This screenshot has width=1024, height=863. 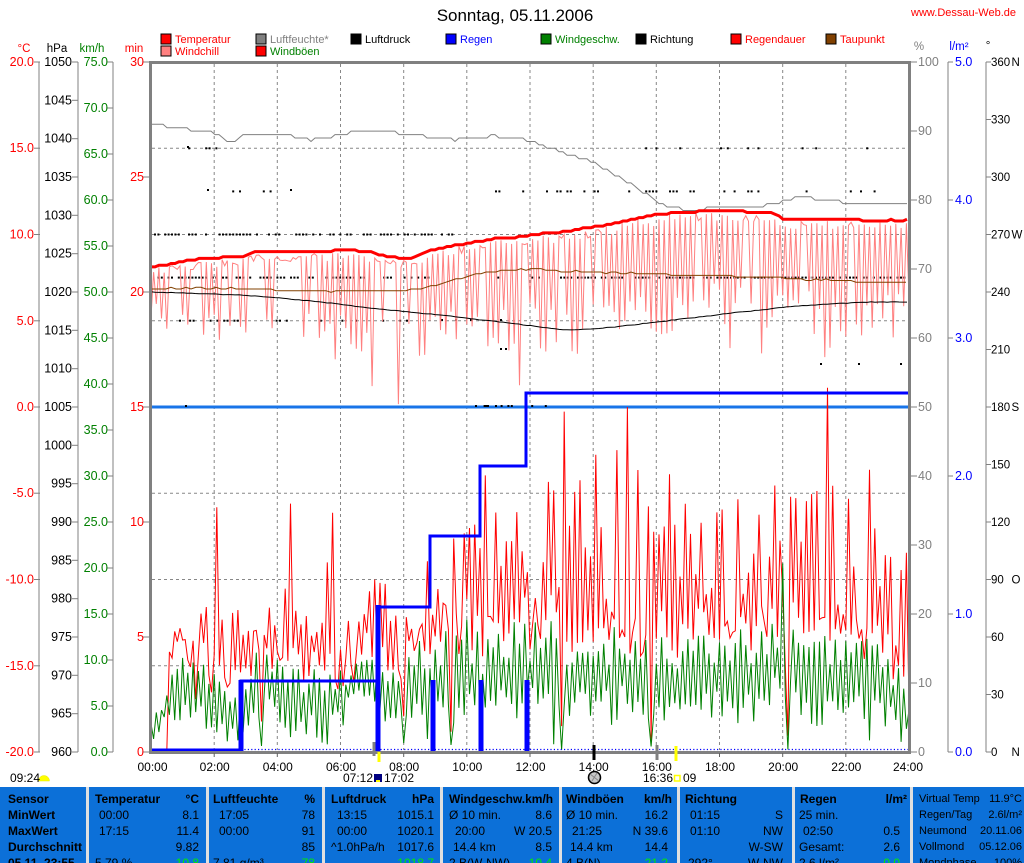 I want to click on svg-text: Regen, so click(x=476, y=40).